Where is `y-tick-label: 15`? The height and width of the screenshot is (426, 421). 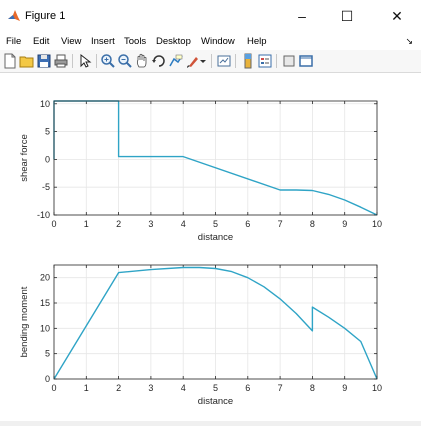 y-tick-label: 15 is located at coordinates (45, 303).